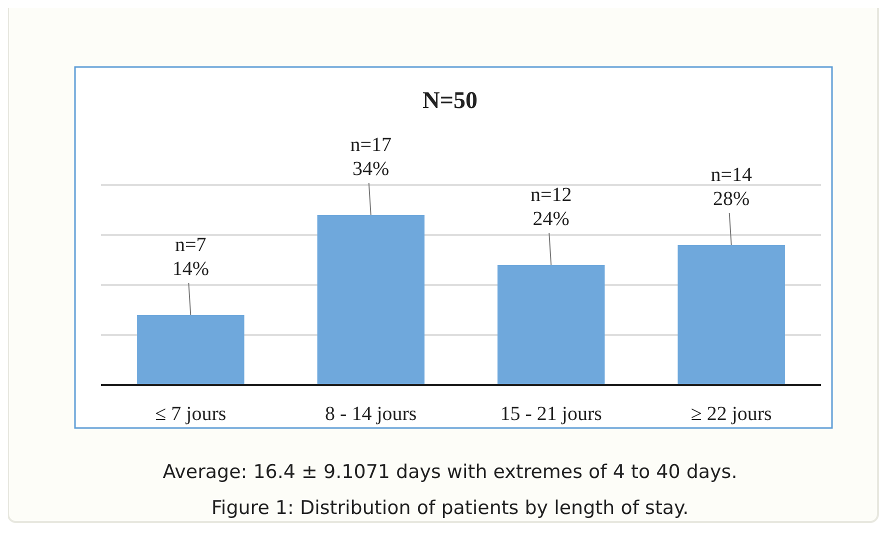 This screenshot has width=888, height=536. Describe the element at coordinates (450, 472) in the screenshot. I see `text: Average: 16.4 ± 9.1071 days with extremes of 4 to 40 days.` at that location.